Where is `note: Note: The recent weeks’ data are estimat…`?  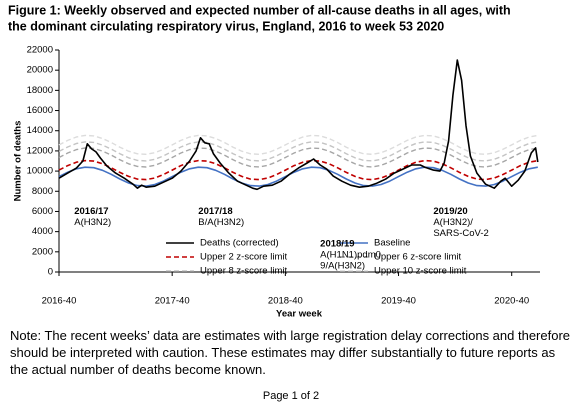
note: Note: The recent weeks’ data are estimat… is located at coordinates (290, 352).